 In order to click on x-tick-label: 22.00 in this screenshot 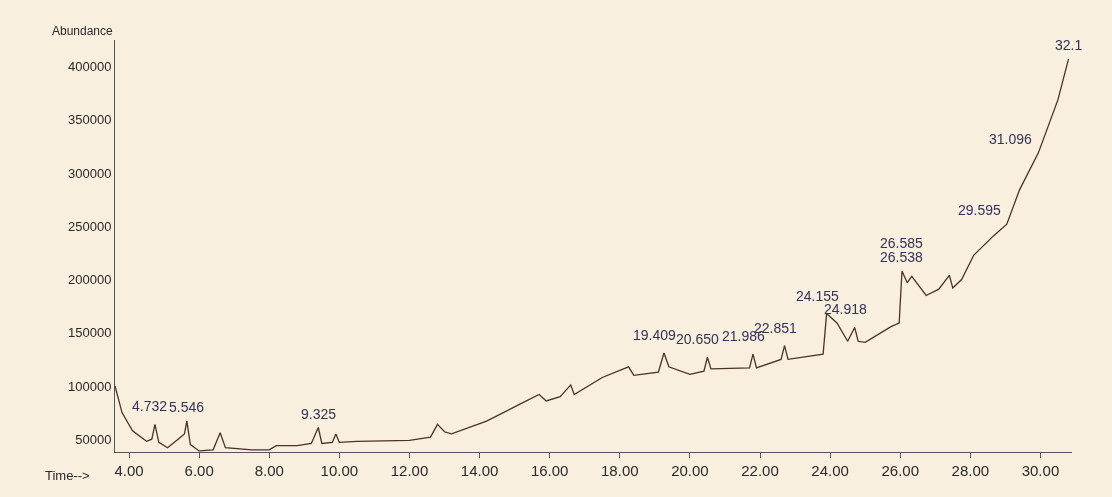, I will do `click(760, 470)`.